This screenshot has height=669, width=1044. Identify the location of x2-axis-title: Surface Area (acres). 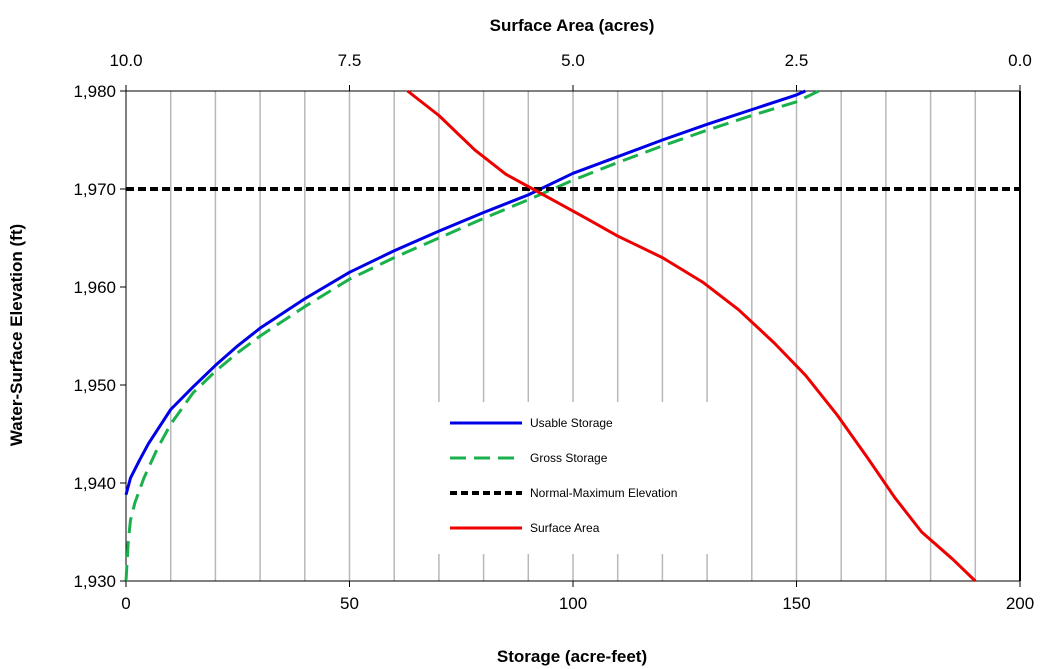
(572, 25).